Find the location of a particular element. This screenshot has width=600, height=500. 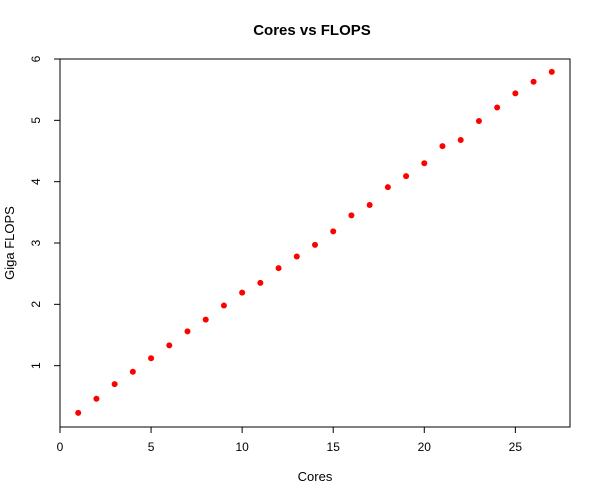

y-tick-label-2: 3 is located at coordinates (36, 242).